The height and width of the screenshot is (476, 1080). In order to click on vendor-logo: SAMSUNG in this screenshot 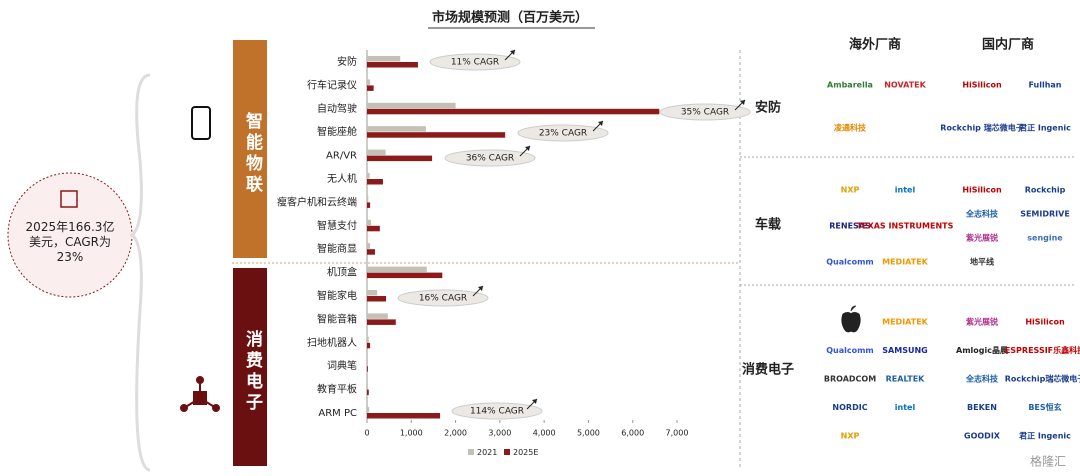, I will do `click(904, 350)`.